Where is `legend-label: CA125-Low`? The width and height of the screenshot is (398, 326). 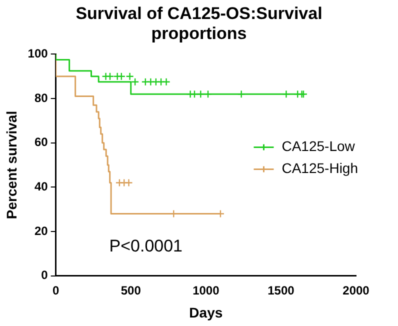
legend-label: CA125-Low is located at coordinates (319, 146).